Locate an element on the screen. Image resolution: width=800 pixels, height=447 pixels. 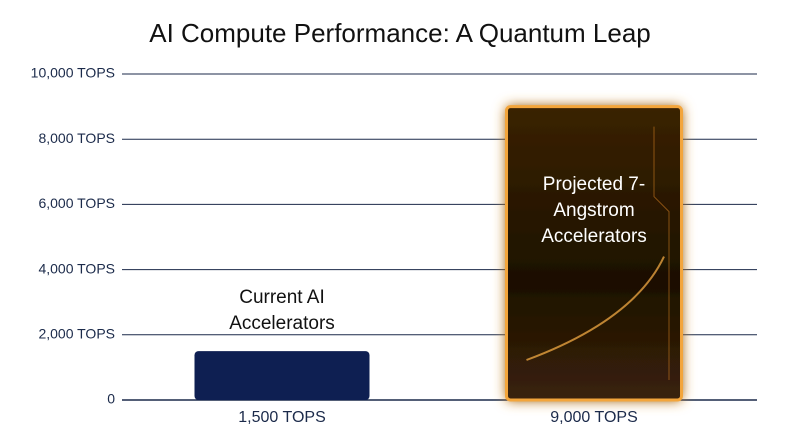
y-tick-label: 8,000 TOPS is located at coordinates (76, 138).